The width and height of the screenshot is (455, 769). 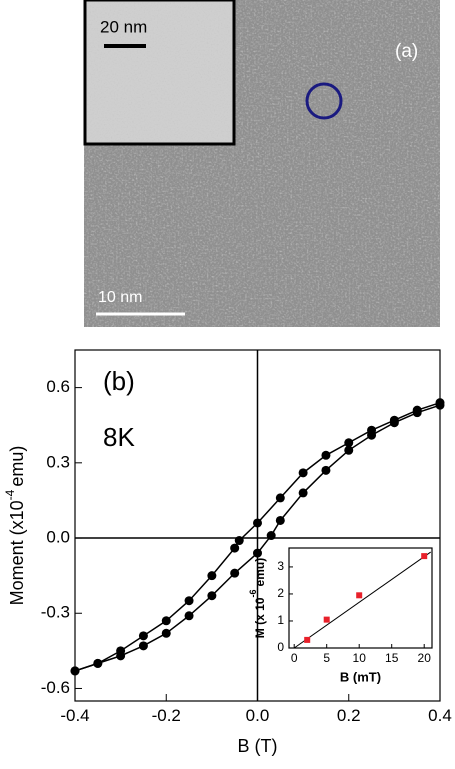 I want to click on x-tick-label: 5, so click(x=326, y=658).